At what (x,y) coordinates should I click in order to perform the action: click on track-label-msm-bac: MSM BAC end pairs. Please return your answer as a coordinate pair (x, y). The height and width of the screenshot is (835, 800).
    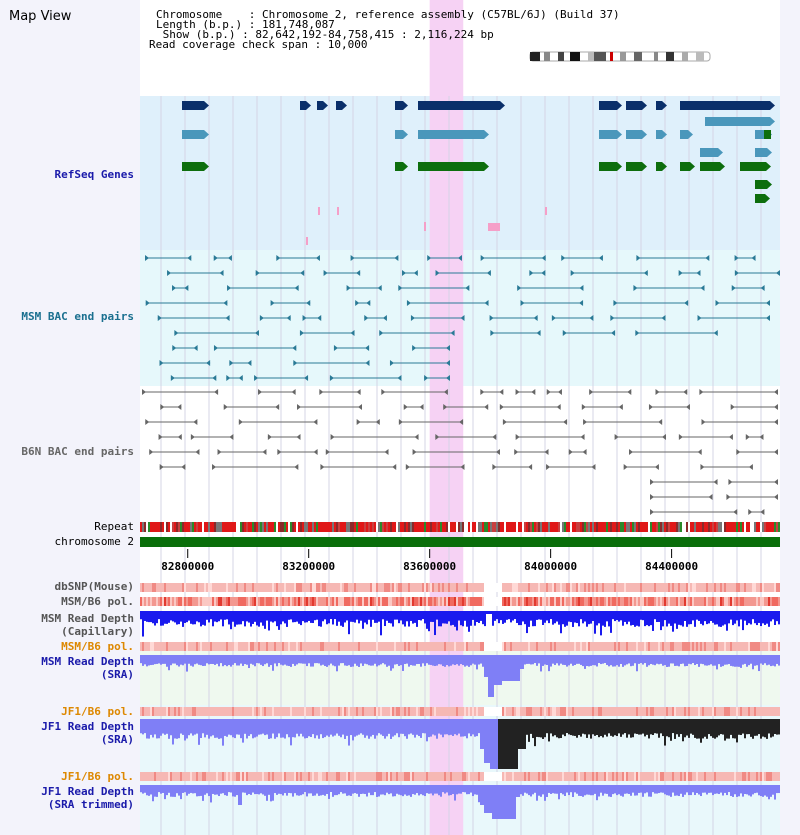
    Looking at the image, I should click on (77, 316).